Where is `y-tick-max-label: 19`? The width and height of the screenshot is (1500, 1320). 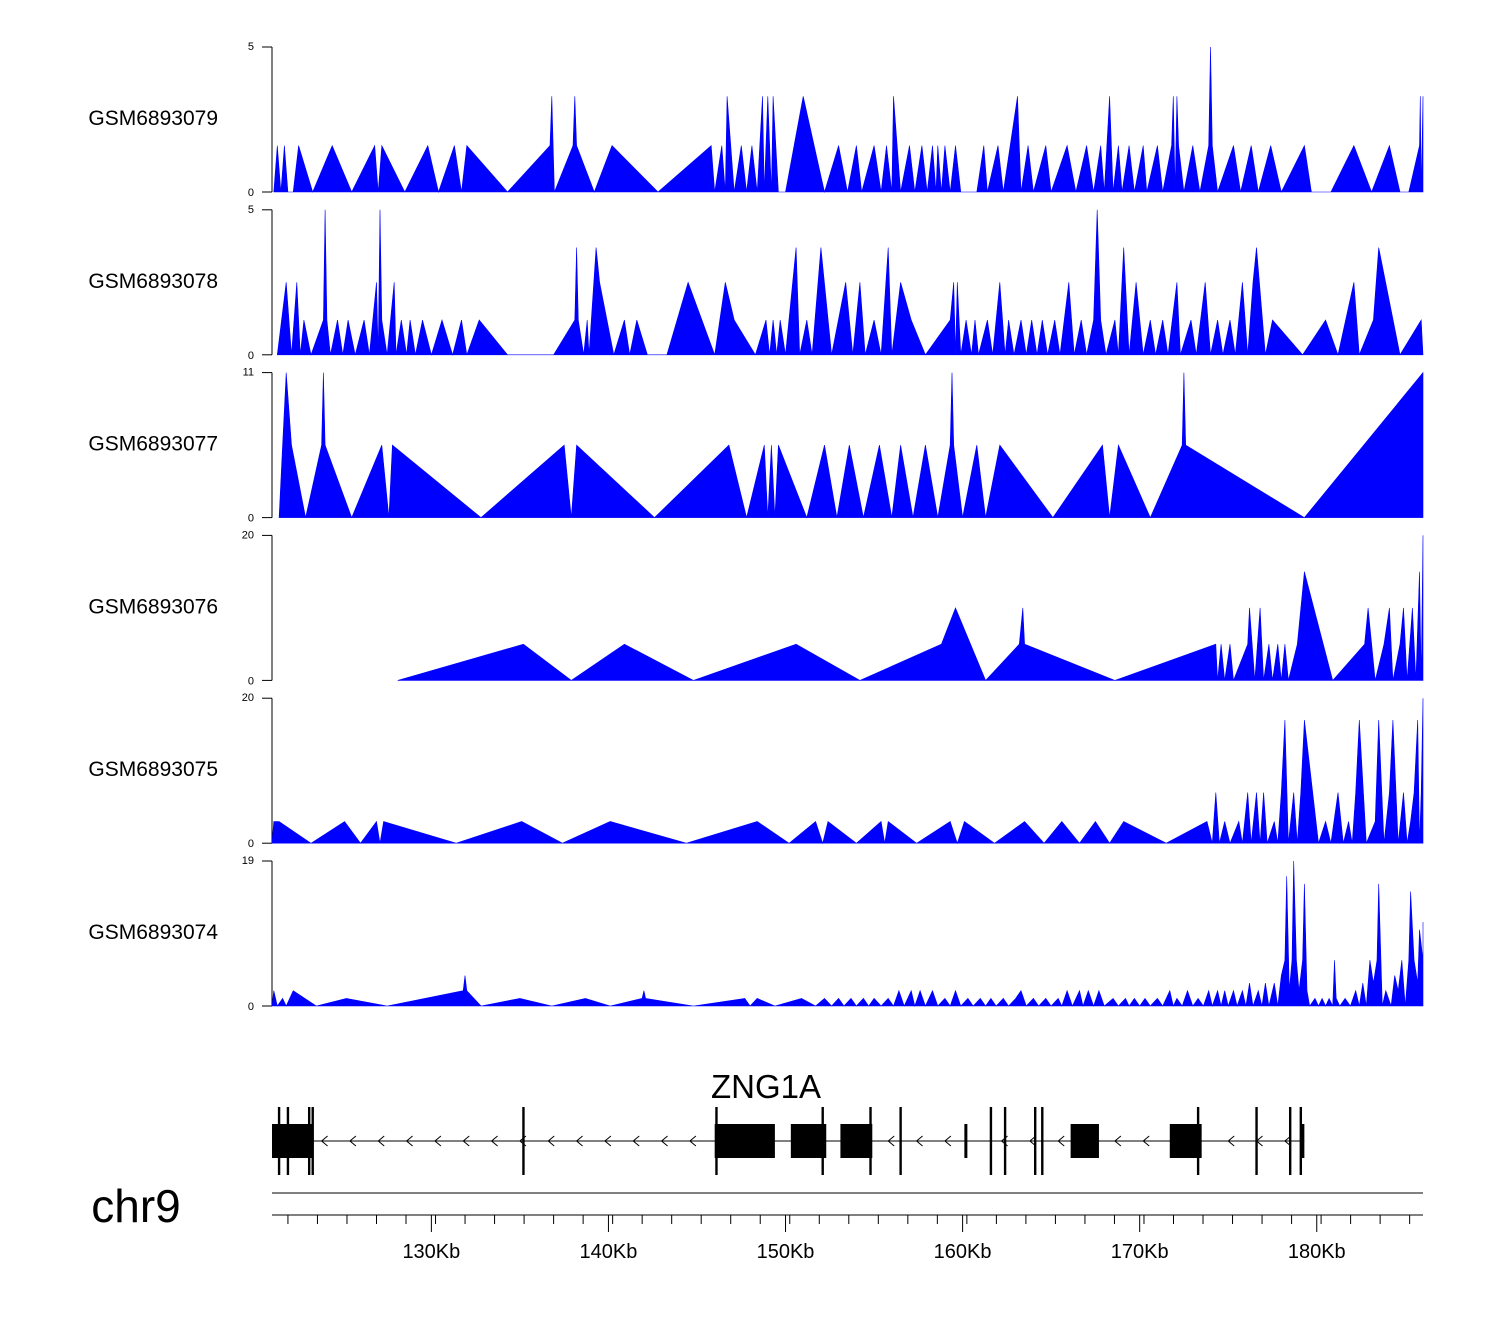
y-tick-max-label: 19 is located at coordinates (248, 861).